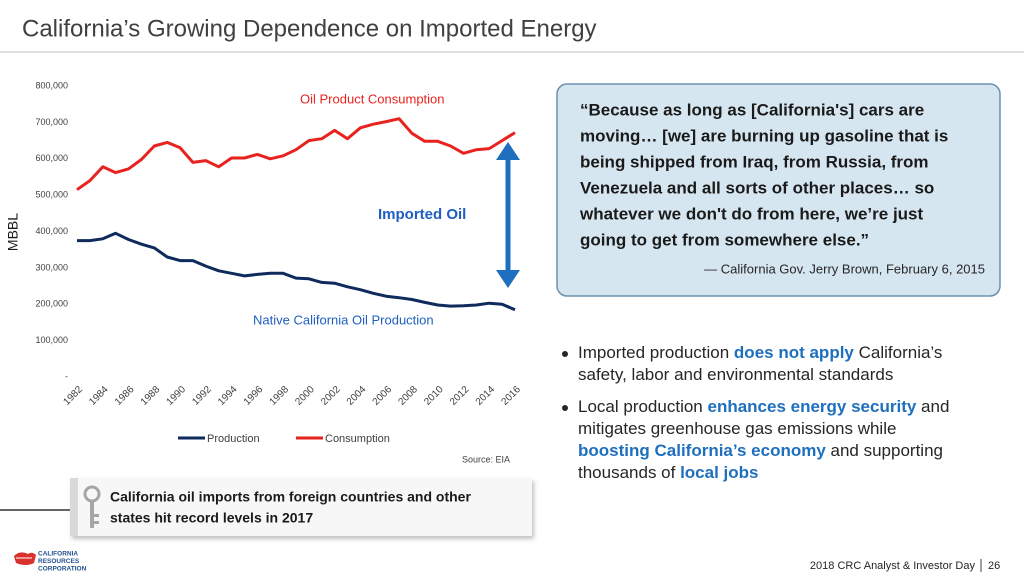 This screenshot has width=1024, height=576. What do you see at coordinates (994, 566) in the screenshot?
I see `page-number: 26` at bounding box center [994, 566].